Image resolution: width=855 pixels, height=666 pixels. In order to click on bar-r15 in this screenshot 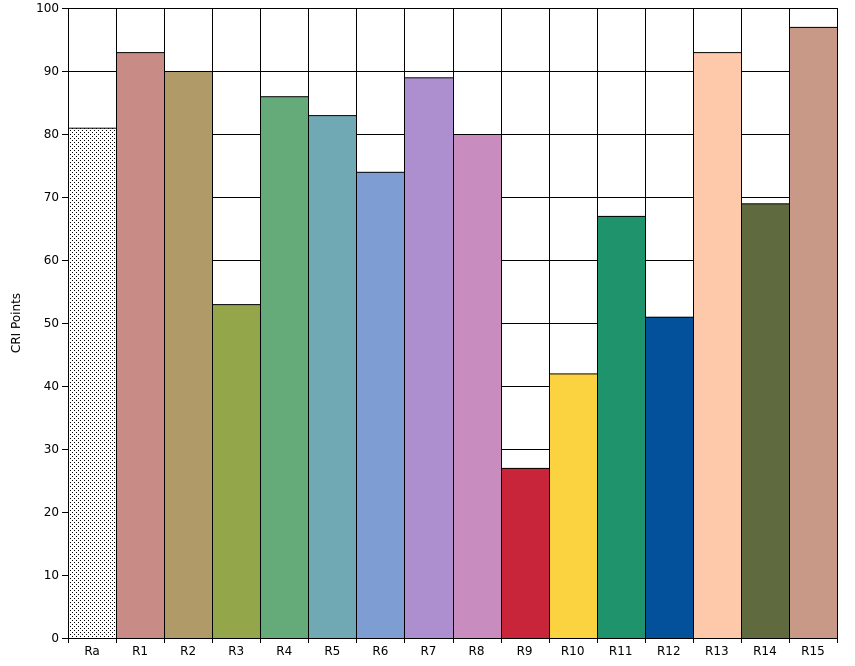, I will do `click(813, 332)`.